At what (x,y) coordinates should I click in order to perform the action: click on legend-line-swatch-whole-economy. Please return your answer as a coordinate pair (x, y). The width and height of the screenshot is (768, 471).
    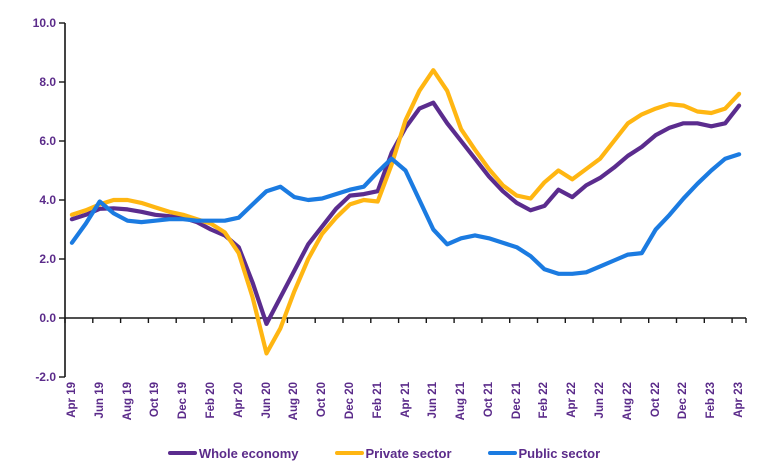
    Looking at the image, I should click on (182, 453).